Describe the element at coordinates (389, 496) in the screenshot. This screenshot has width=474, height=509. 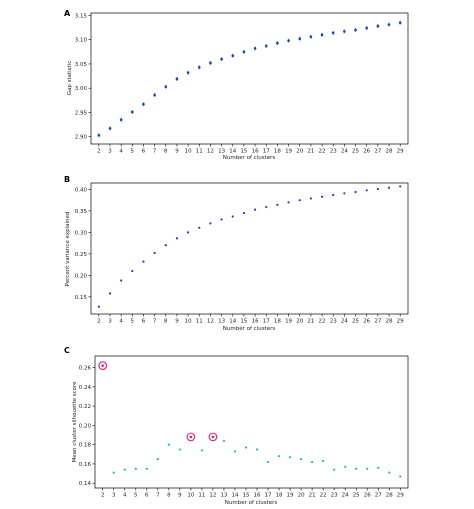
I see `panel-c-x-tick-label: 28` at that location.